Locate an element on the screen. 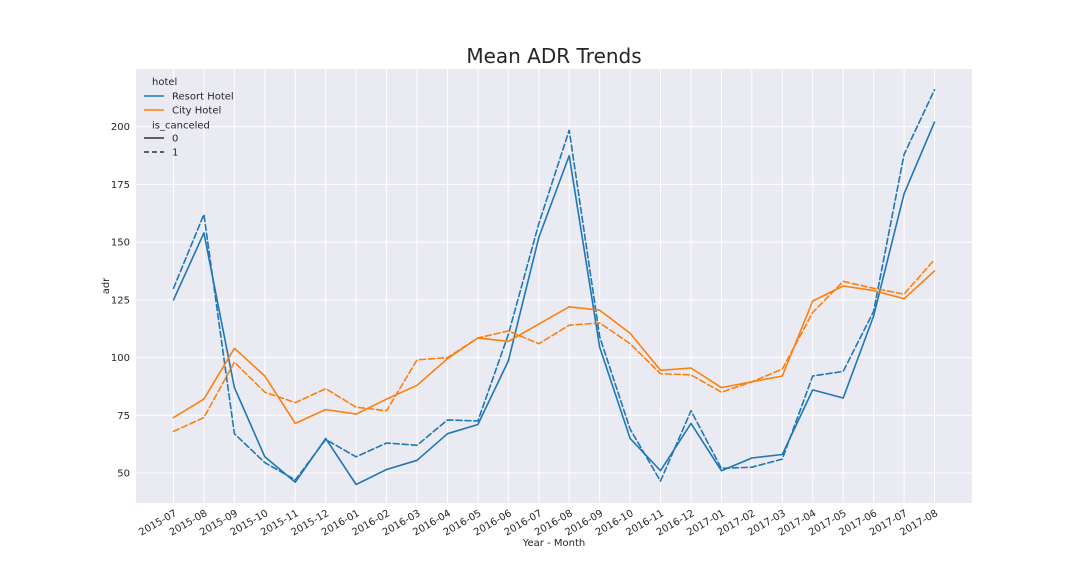 This screenshot has height=576, width=1080. y-tick-label: 50 is located at coordinates (123, 473).